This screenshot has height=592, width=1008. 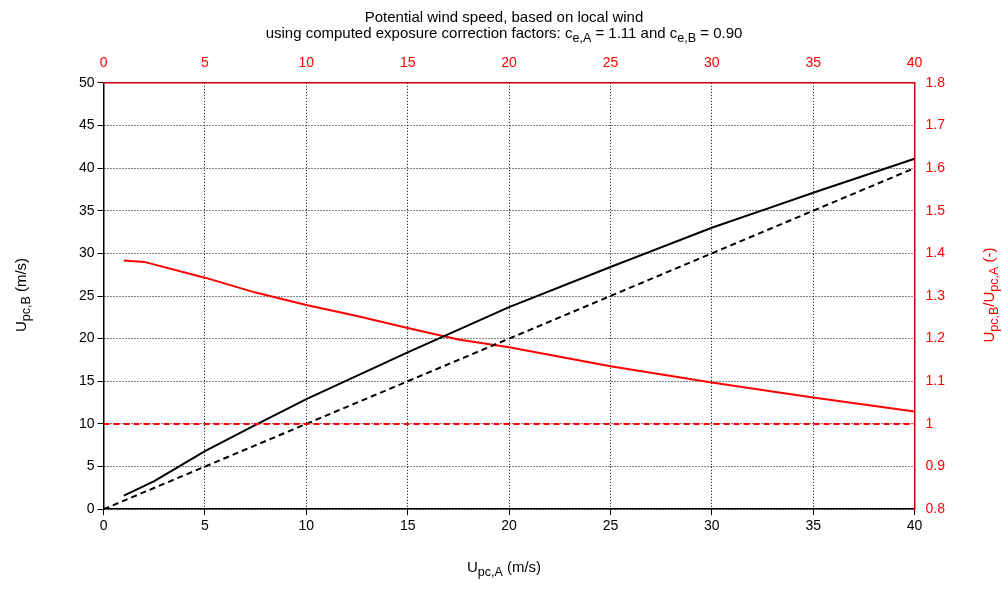 What do you see at coordinates (86, 81) in the screenshot?
I see `y-tick-label: 50` at bounding box center [86, 81].